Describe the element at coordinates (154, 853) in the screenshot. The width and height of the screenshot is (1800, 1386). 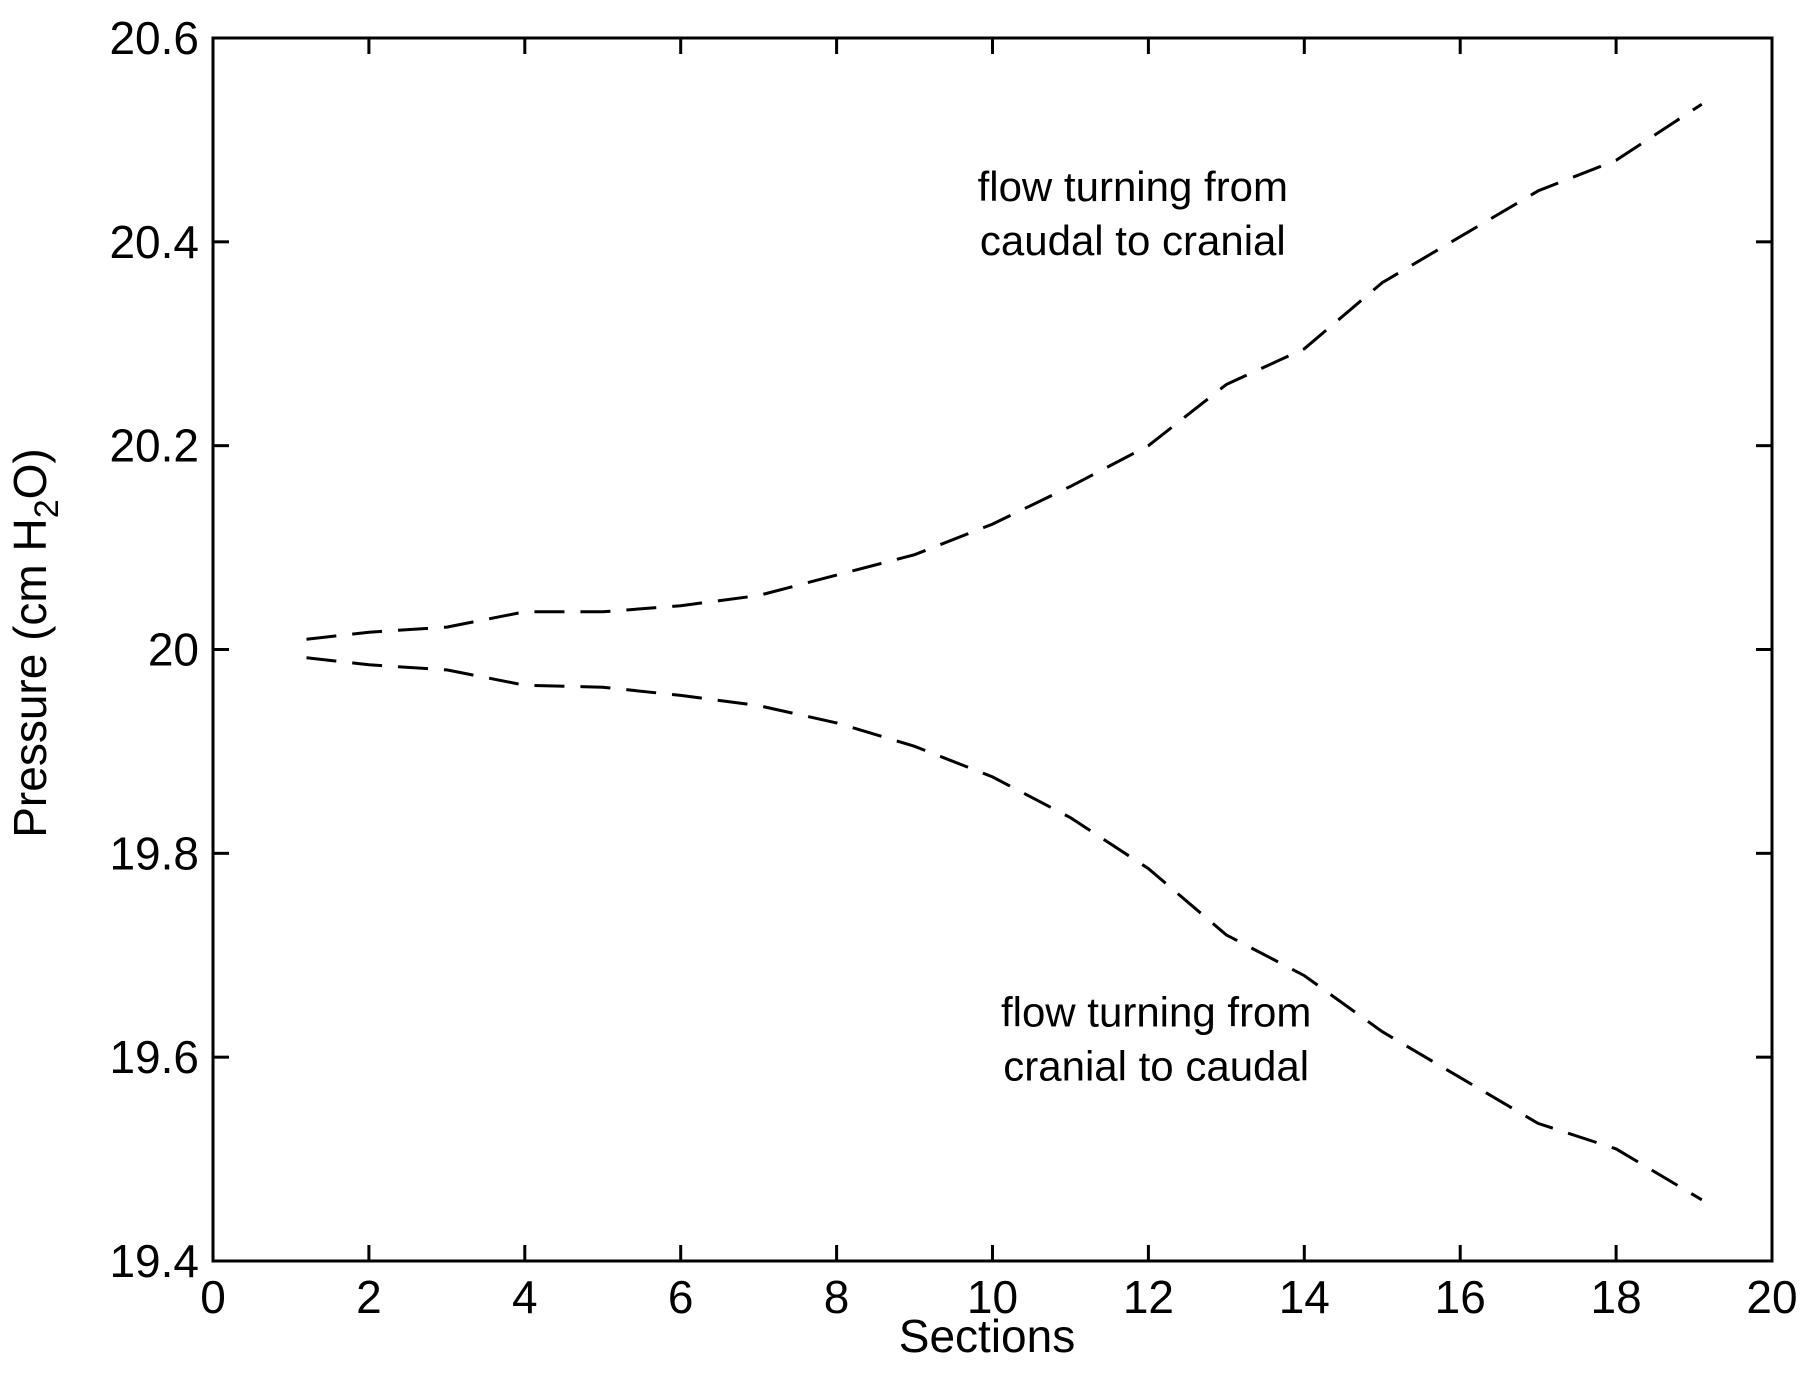
I see `y-tick-label: 19.8` at that location.